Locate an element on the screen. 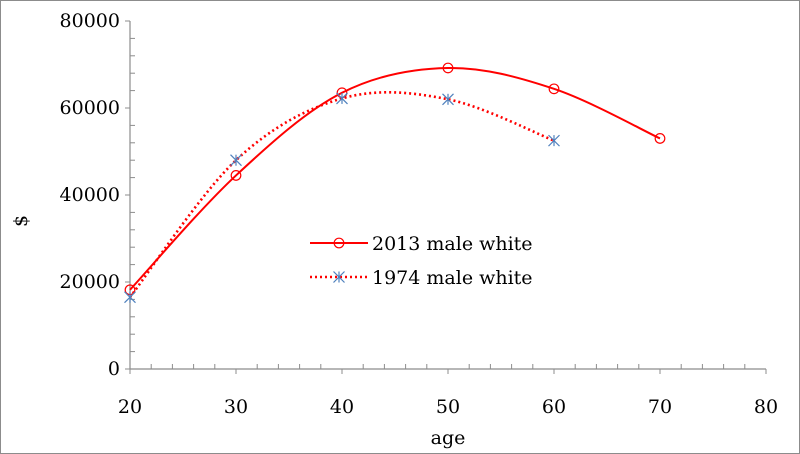 This screenshot has width=800, height=454. y-tick-label: 0 is located at coordinates (114, 369).